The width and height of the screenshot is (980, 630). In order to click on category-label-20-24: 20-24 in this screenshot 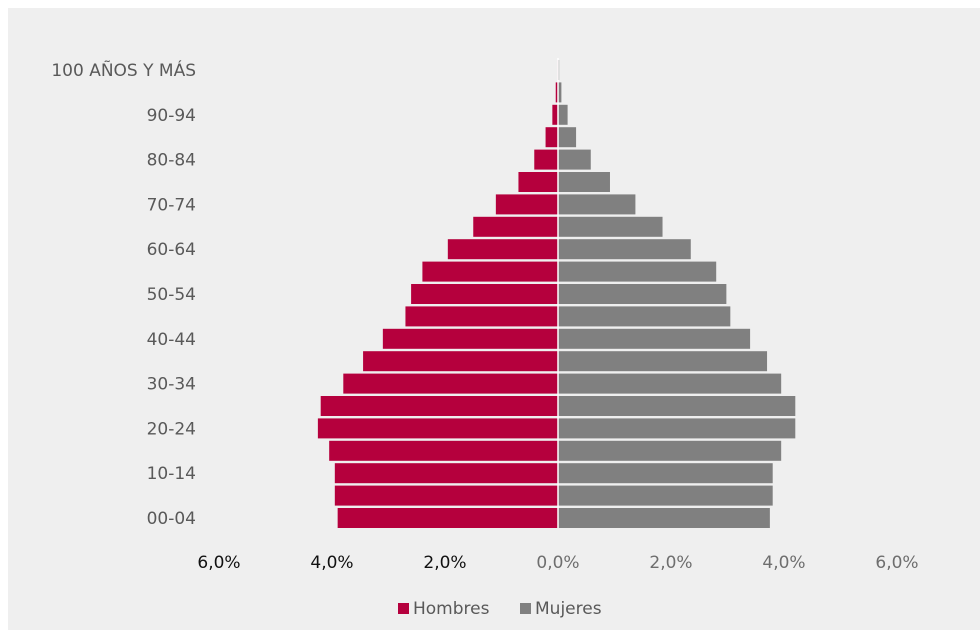, I will do `click(171, 429)`.